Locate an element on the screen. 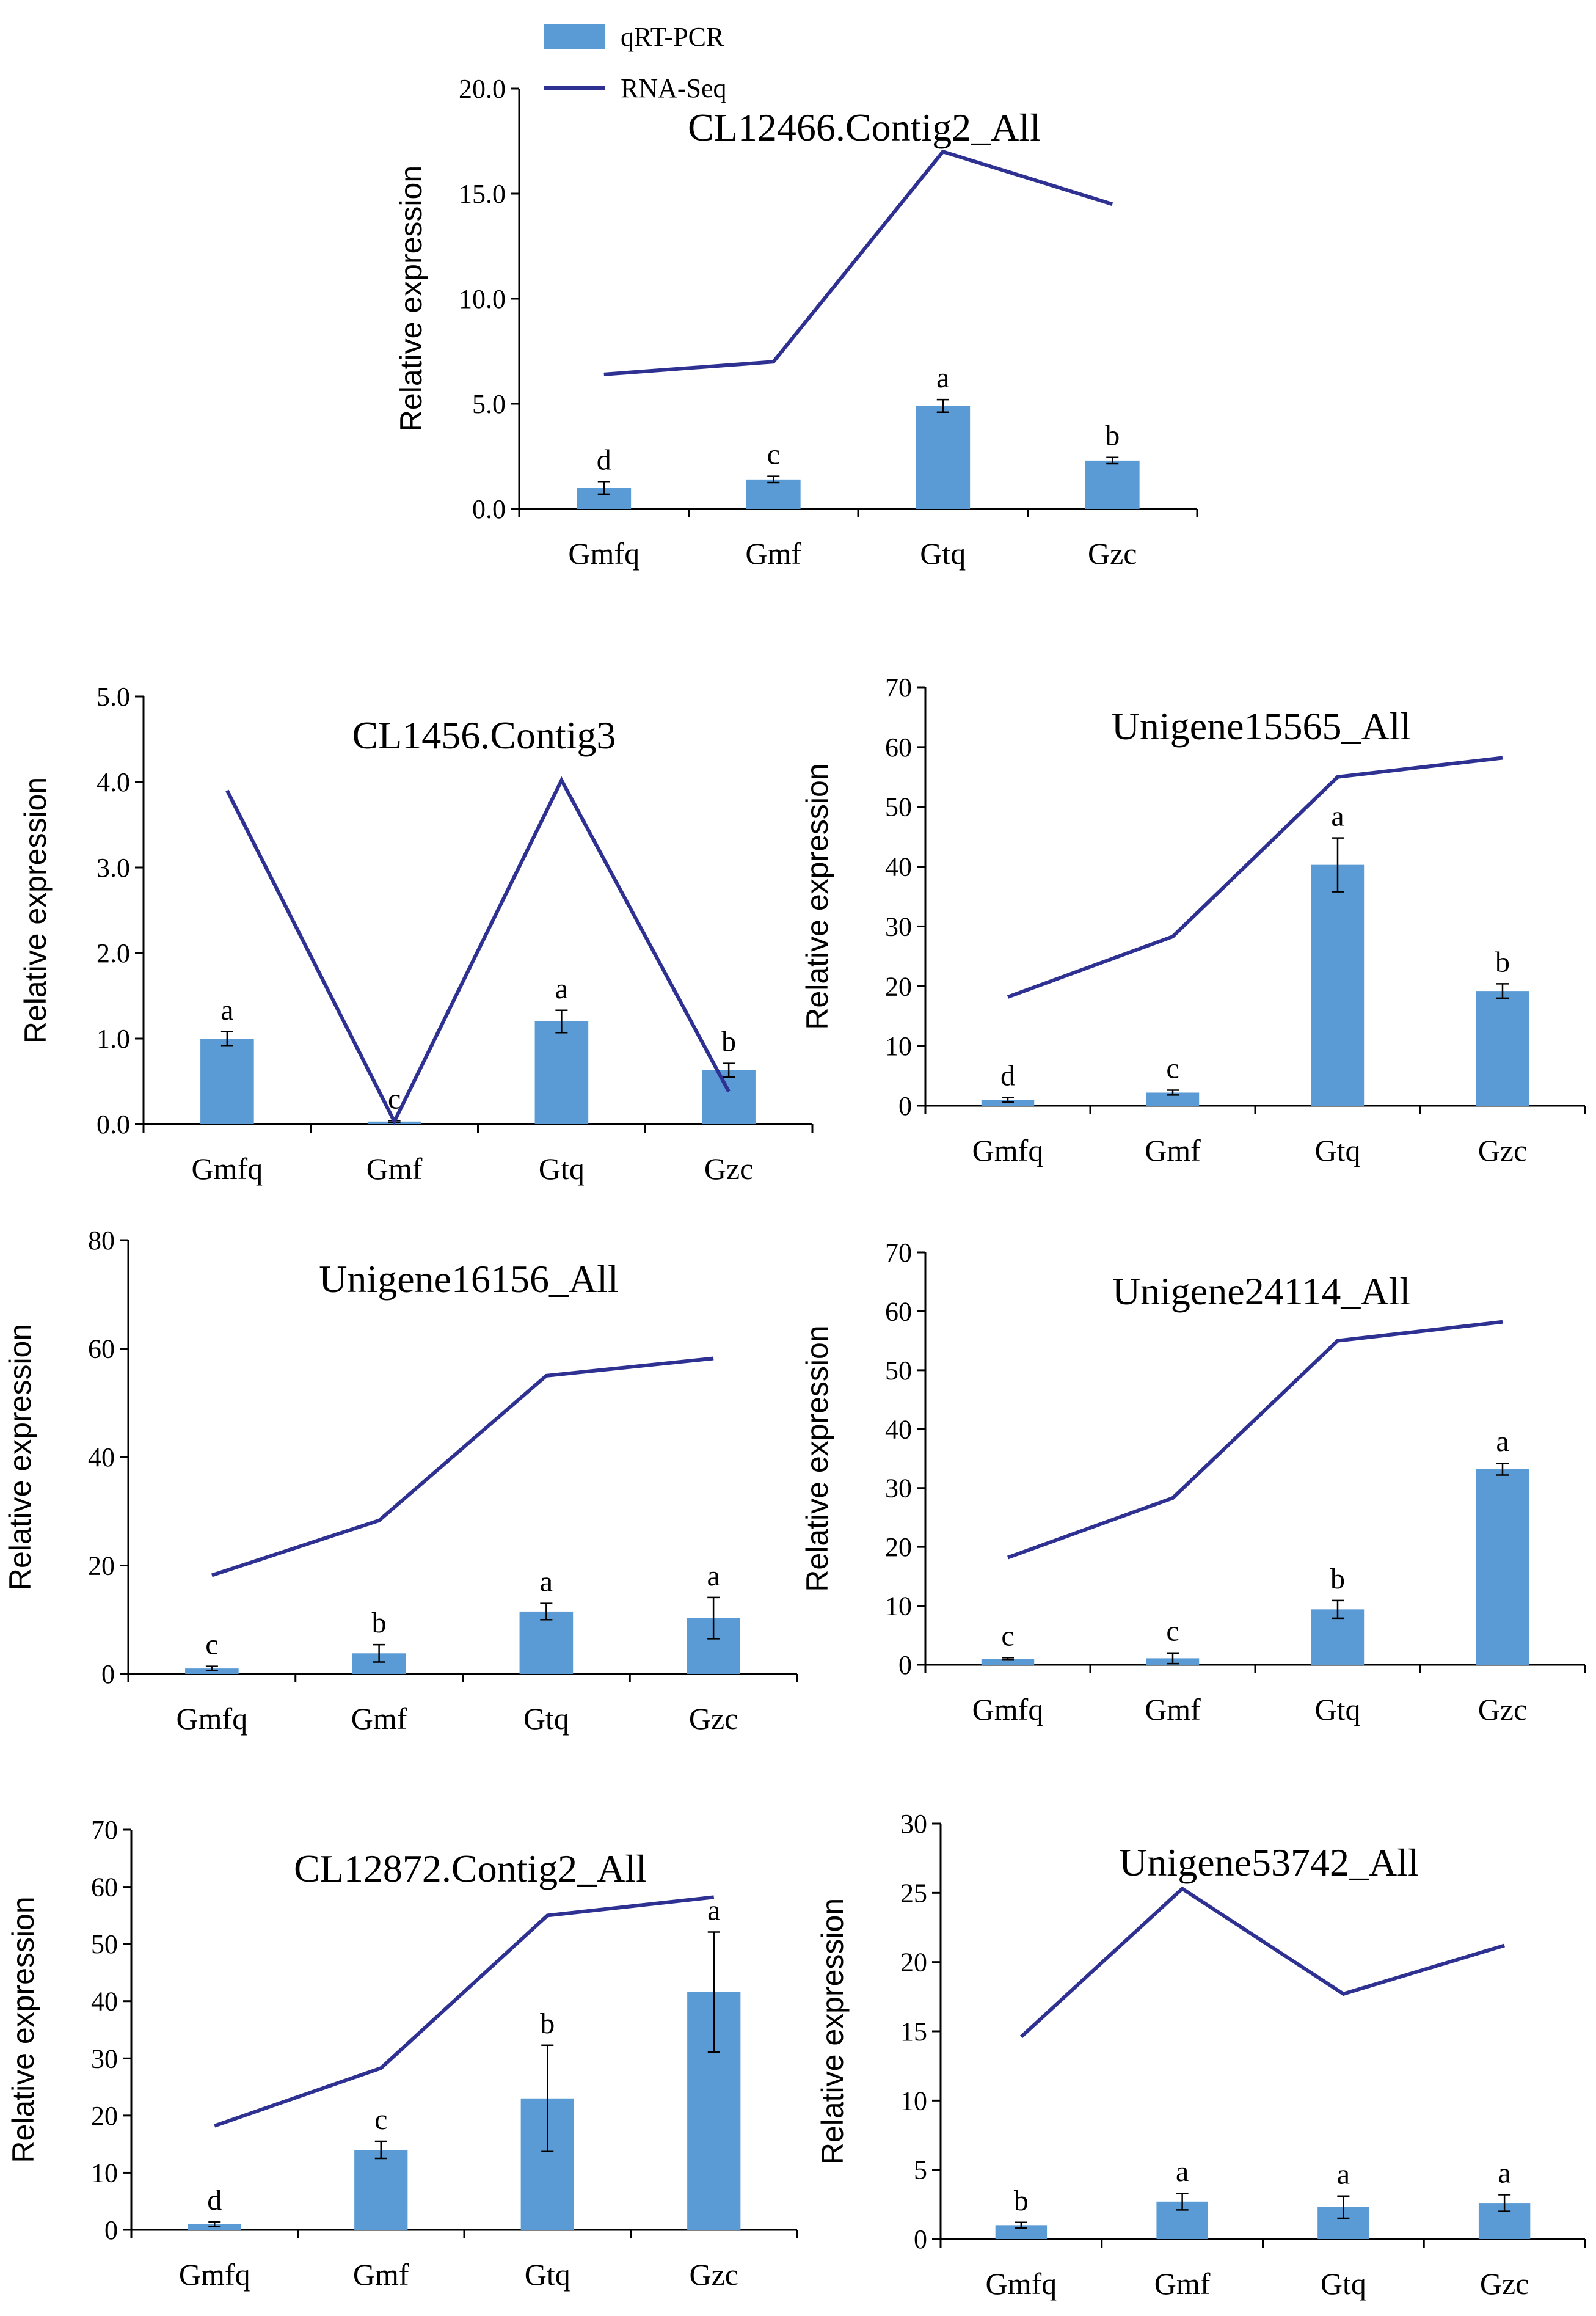 This screenshot has height=2316, width=1596. y-tick-label: 0.0 is located at coordinates (113, 1124).